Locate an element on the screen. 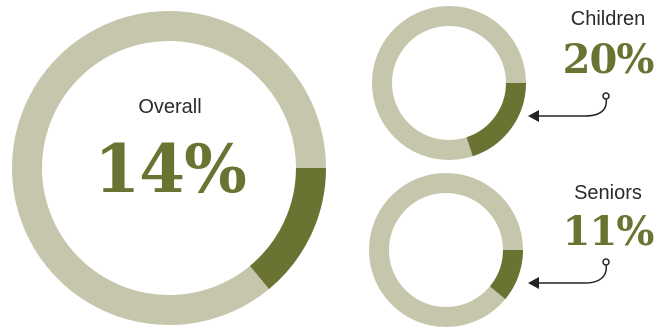 The width and height of the screenshot is (671, 327). children-donut-fill is located at coordinates (496, 119).